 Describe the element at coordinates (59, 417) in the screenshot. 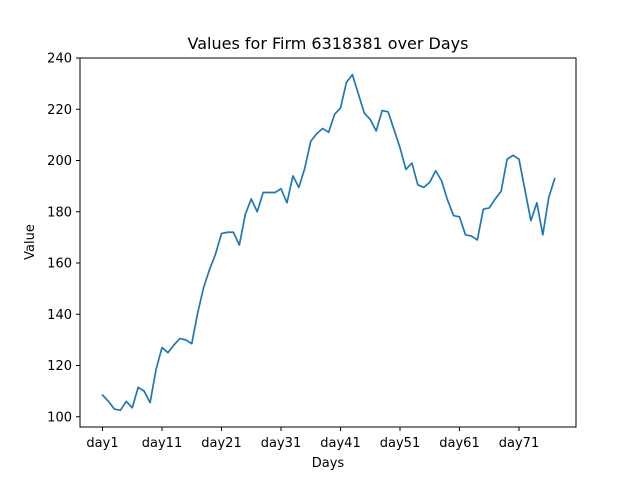

I see `y-tick-label: 100` at that location.